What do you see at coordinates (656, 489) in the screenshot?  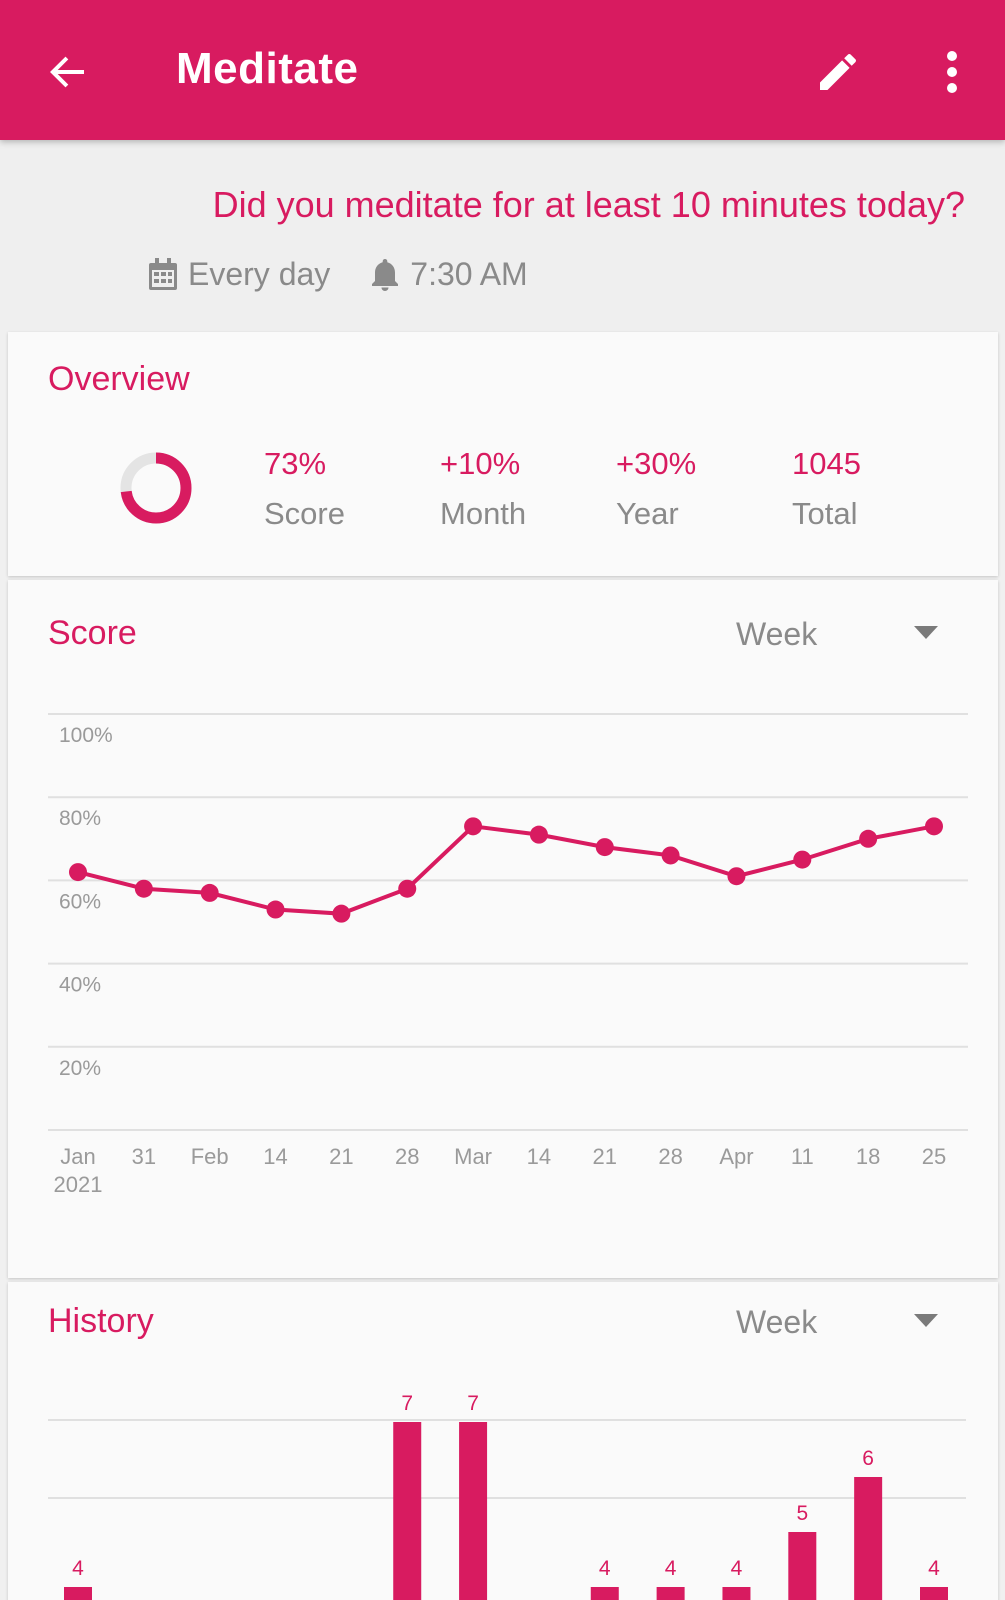 I see `stat-year: +30% Year` at bounding box center [656, 489].